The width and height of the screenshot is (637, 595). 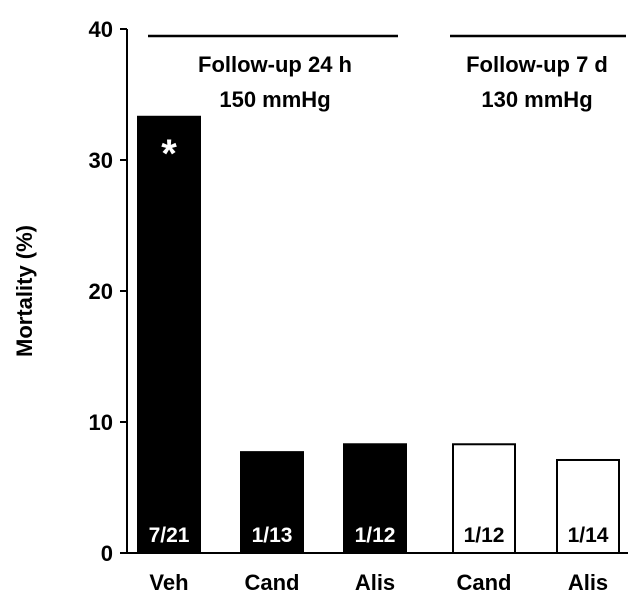 What do you see at coordinates (101, 422) in the screenshot?
I see `y-tick-label: 10` at bounding box center [101, 422].